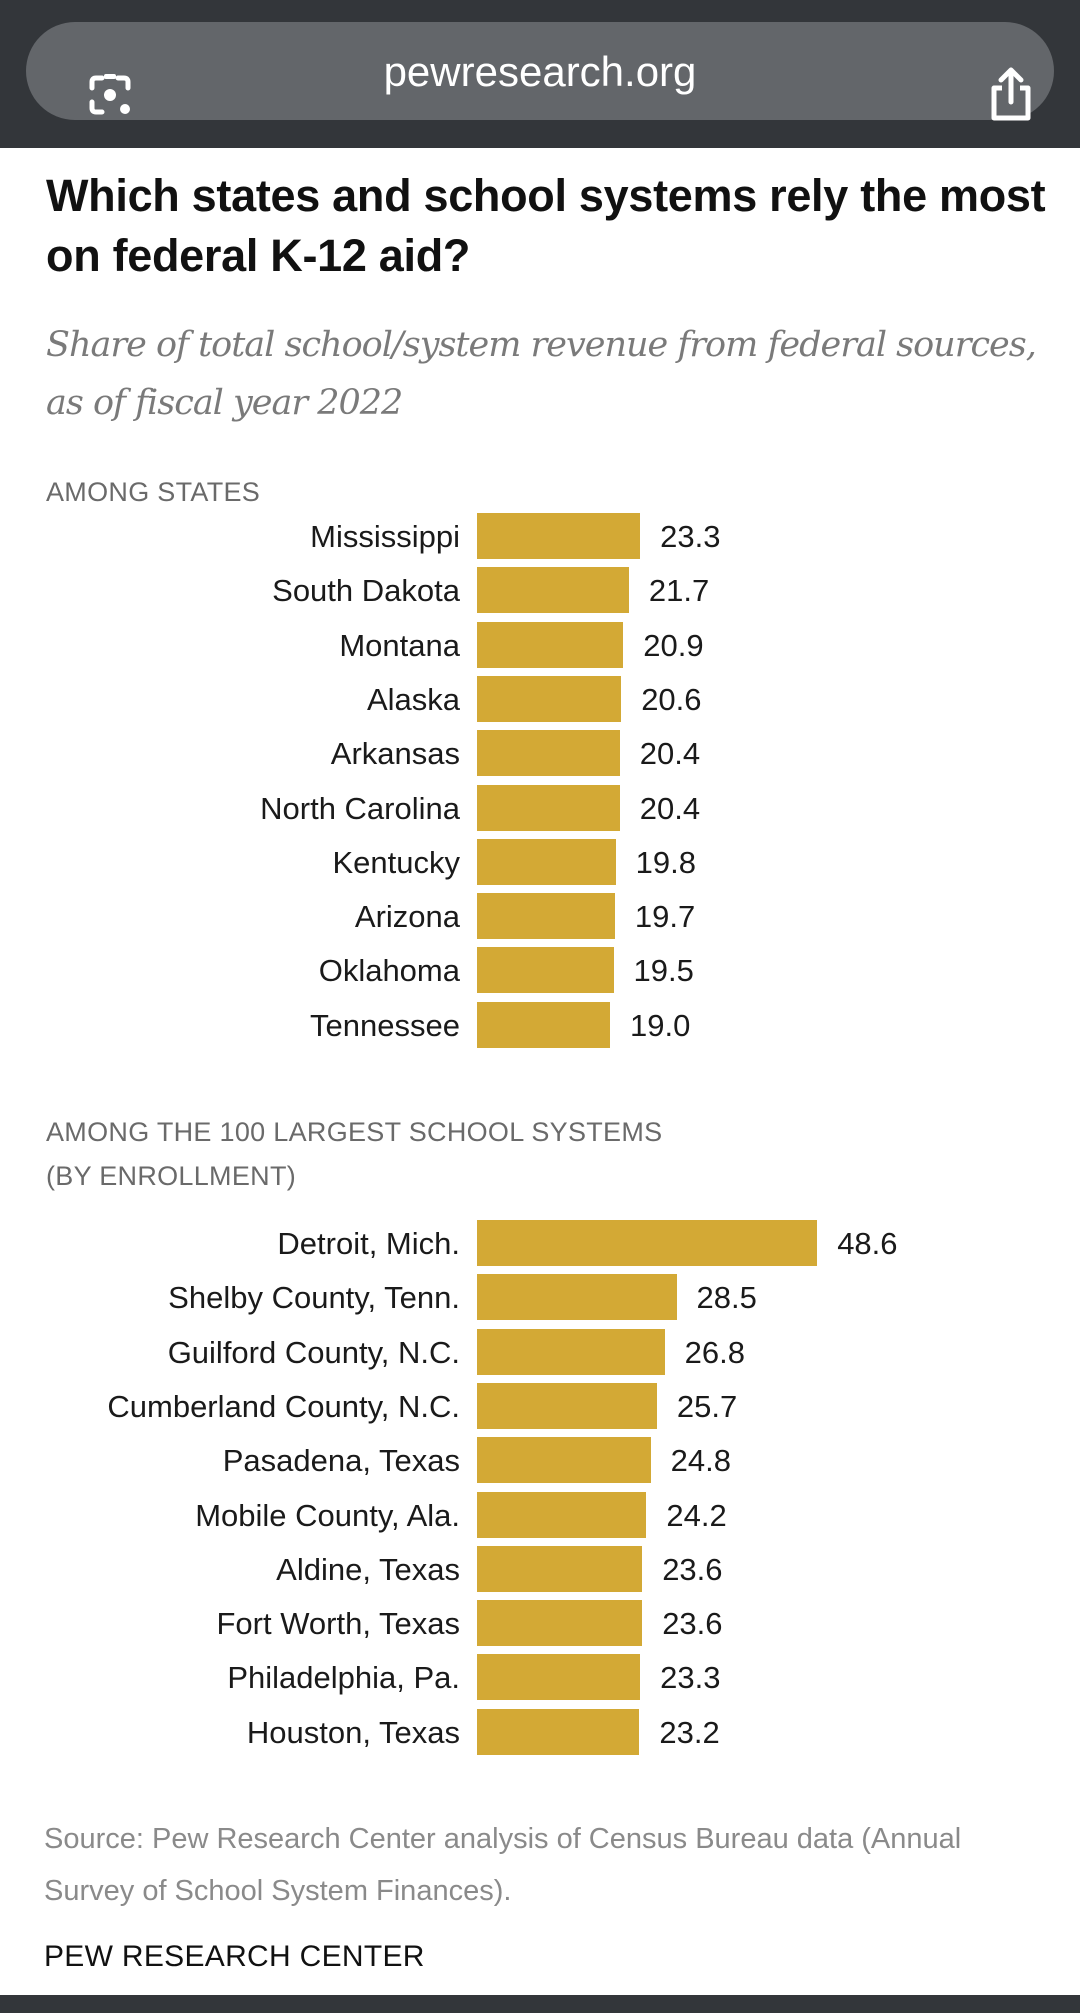 The height and width of the screenshot is (2013, 1080). Describe the element at coordinates (714, 1352) in the screenshot. I see `school-system-value-label: 26.8` at that location.